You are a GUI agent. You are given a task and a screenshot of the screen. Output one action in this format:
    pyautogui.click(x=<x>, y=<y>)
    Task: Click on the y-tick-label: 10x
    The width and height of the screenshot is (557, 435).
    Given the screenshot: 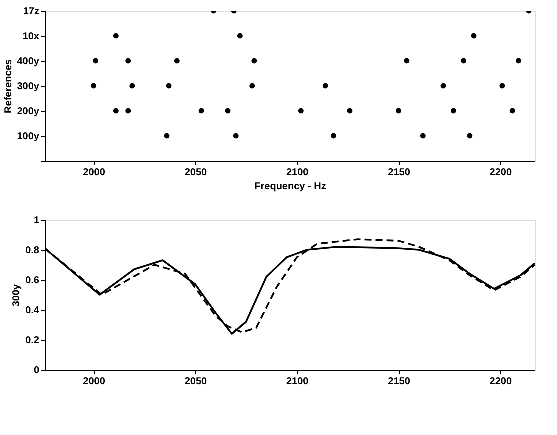 What is the action you would take?
    pyautogui.click(x=31, y=37)
    